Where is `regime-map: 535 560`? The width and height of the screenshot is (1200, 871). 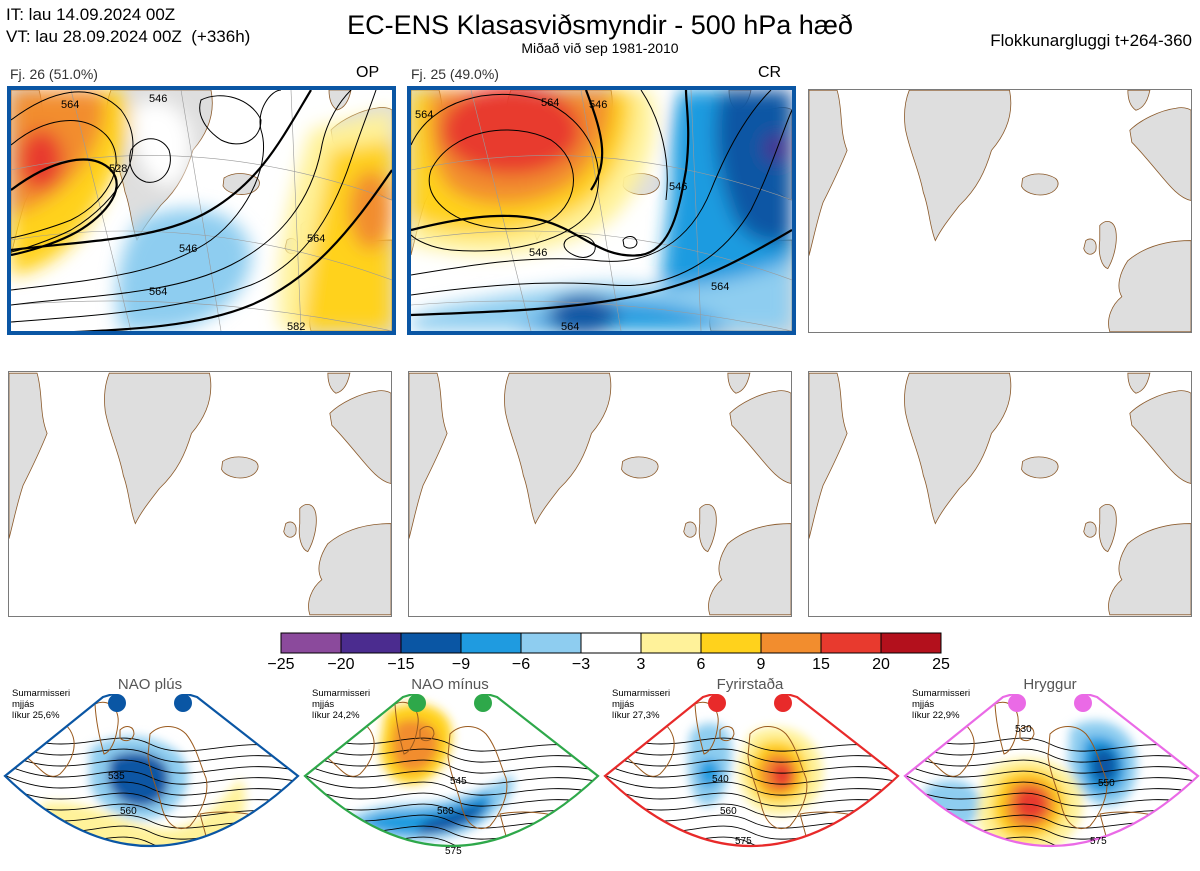 regime-map: 535 560 is located at coordinates (151, 771).